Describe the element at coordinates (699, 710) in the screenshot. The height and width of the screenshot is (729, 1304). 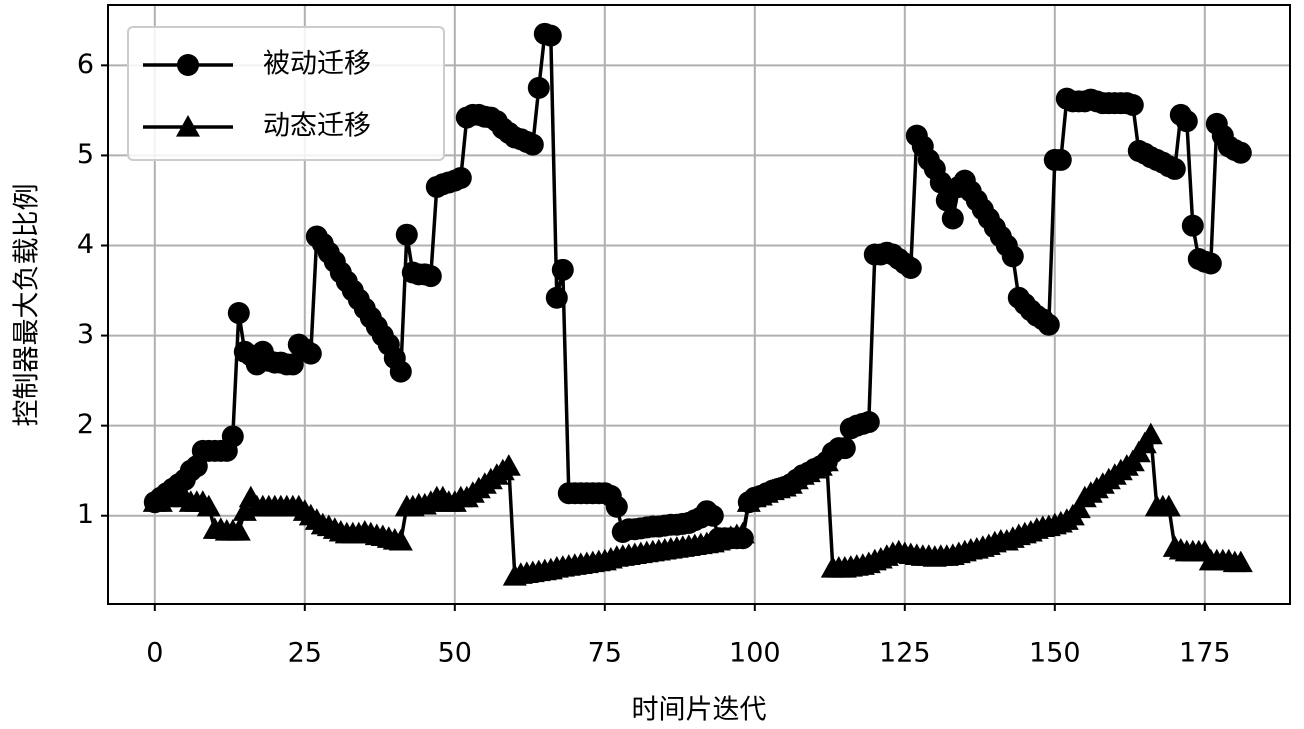
I see `x-axis-label: 时间片迭代` at that location.